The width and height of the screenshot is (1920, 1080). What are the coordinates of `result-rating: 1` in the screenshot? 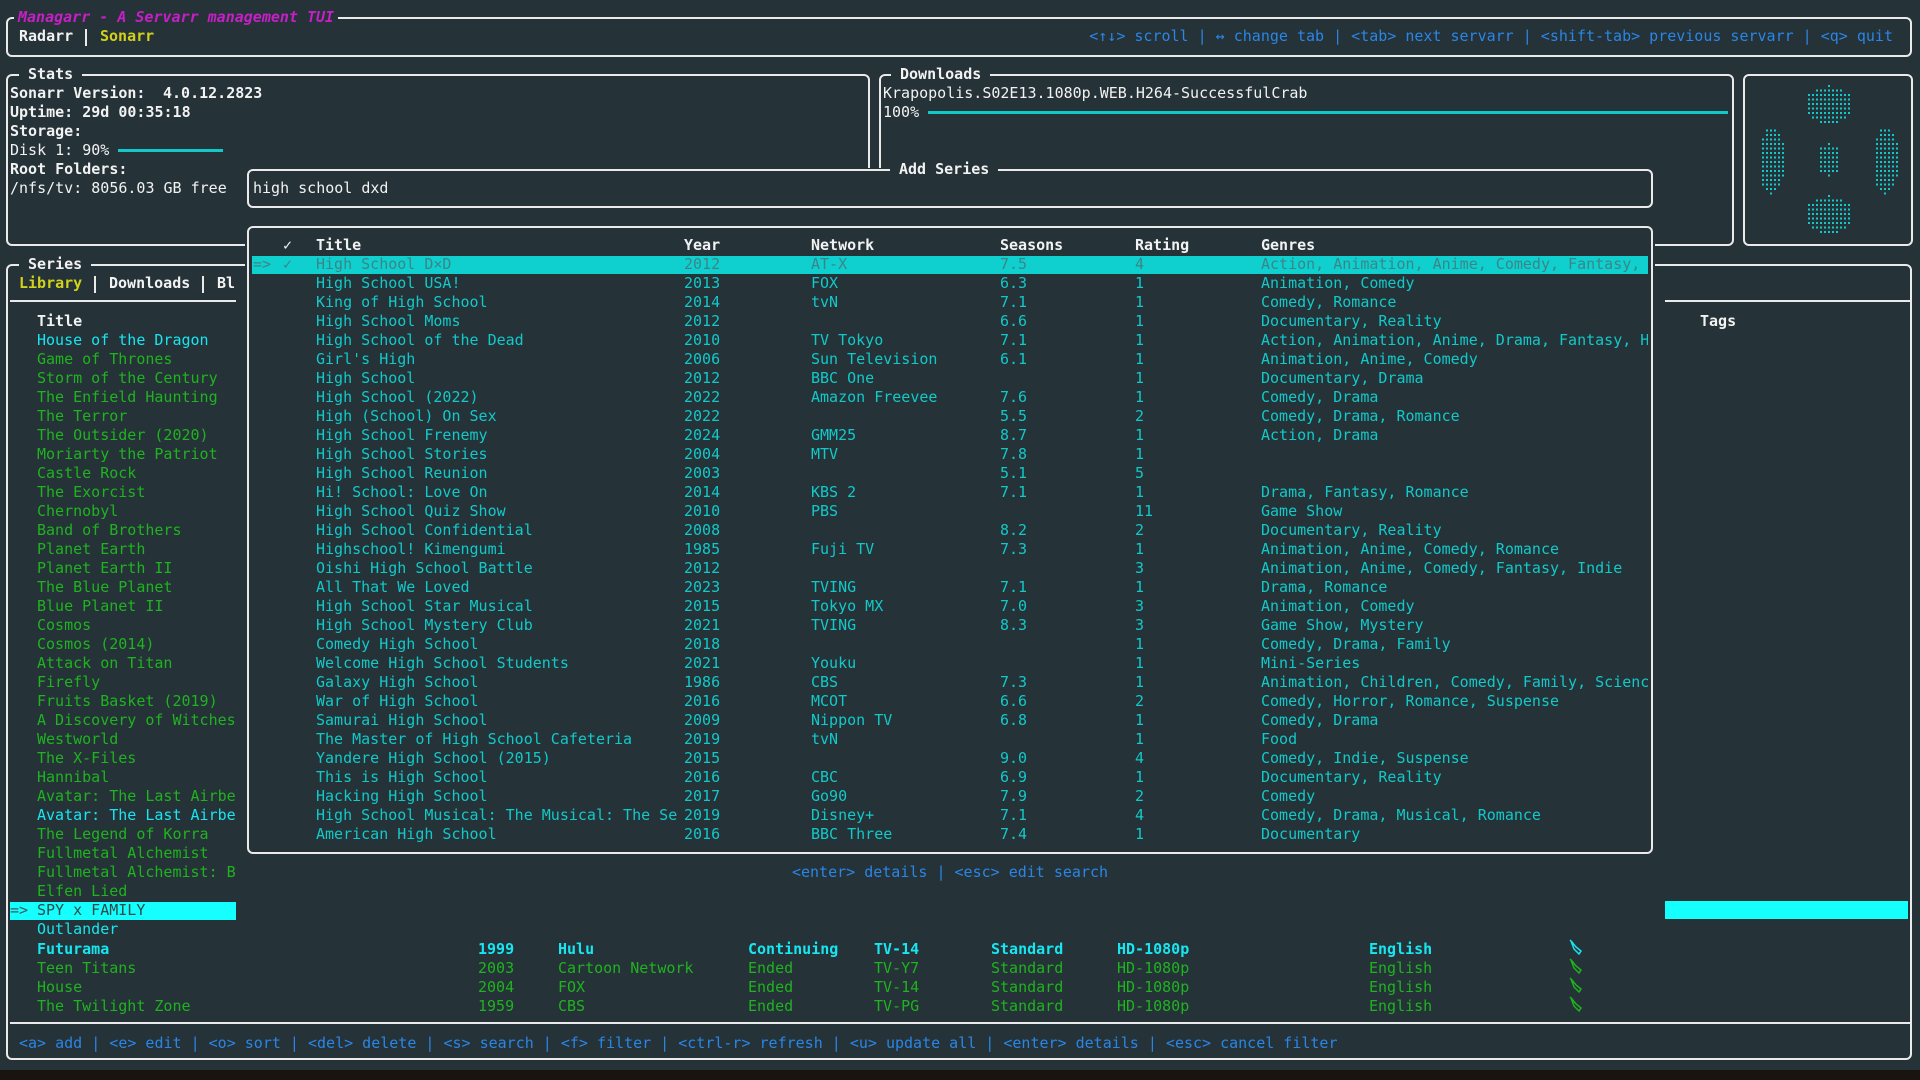 It's located at (1140, 321).